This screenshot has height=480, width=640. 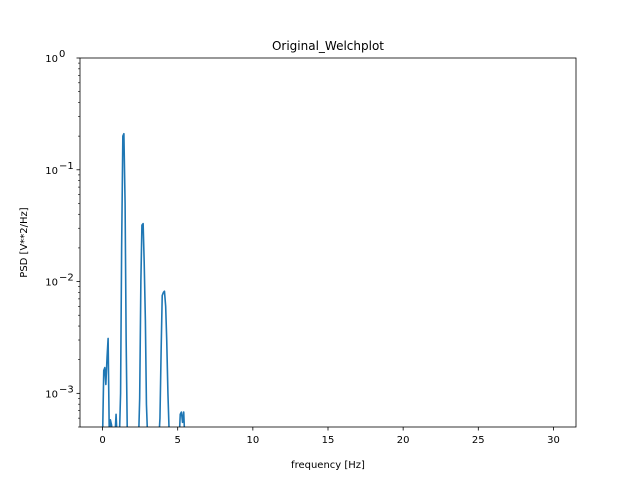 What do you see at coordinates (178, 440) in the screenshot?
I see `x-tick-label: 5` at bounding box center [178, 440].